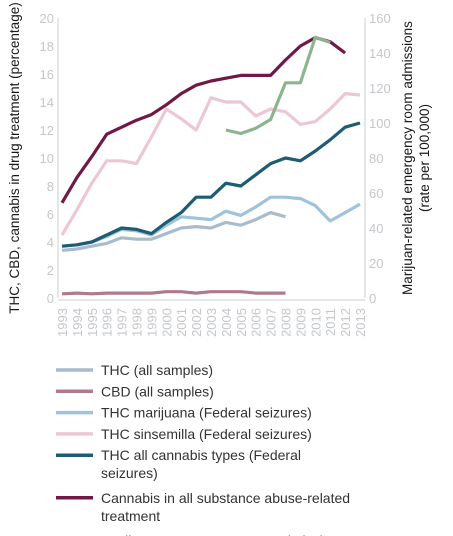 The width and height of the screenshot is (453, 536). I want to click on right-tick-label: 100, so click(380, 123).